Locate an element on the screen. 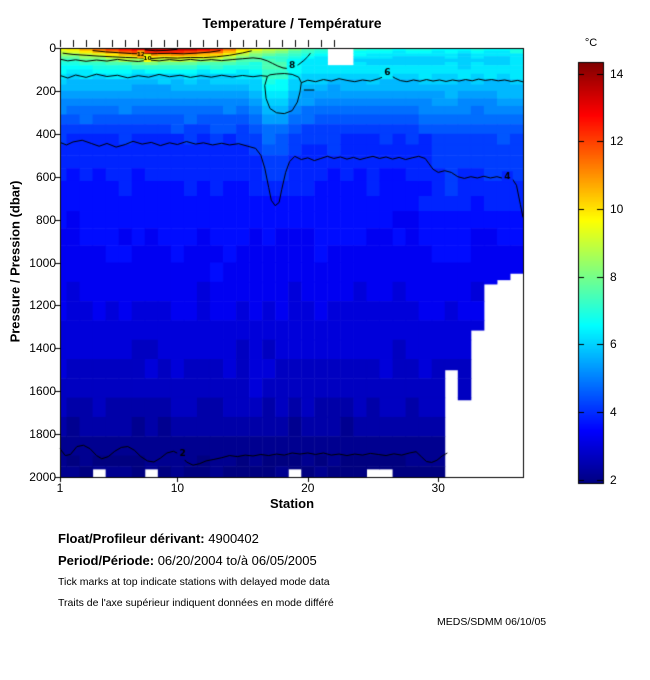 This screenshot has height=680, width=650. x-tick-label: 30 is located at coordinates (438, 488).